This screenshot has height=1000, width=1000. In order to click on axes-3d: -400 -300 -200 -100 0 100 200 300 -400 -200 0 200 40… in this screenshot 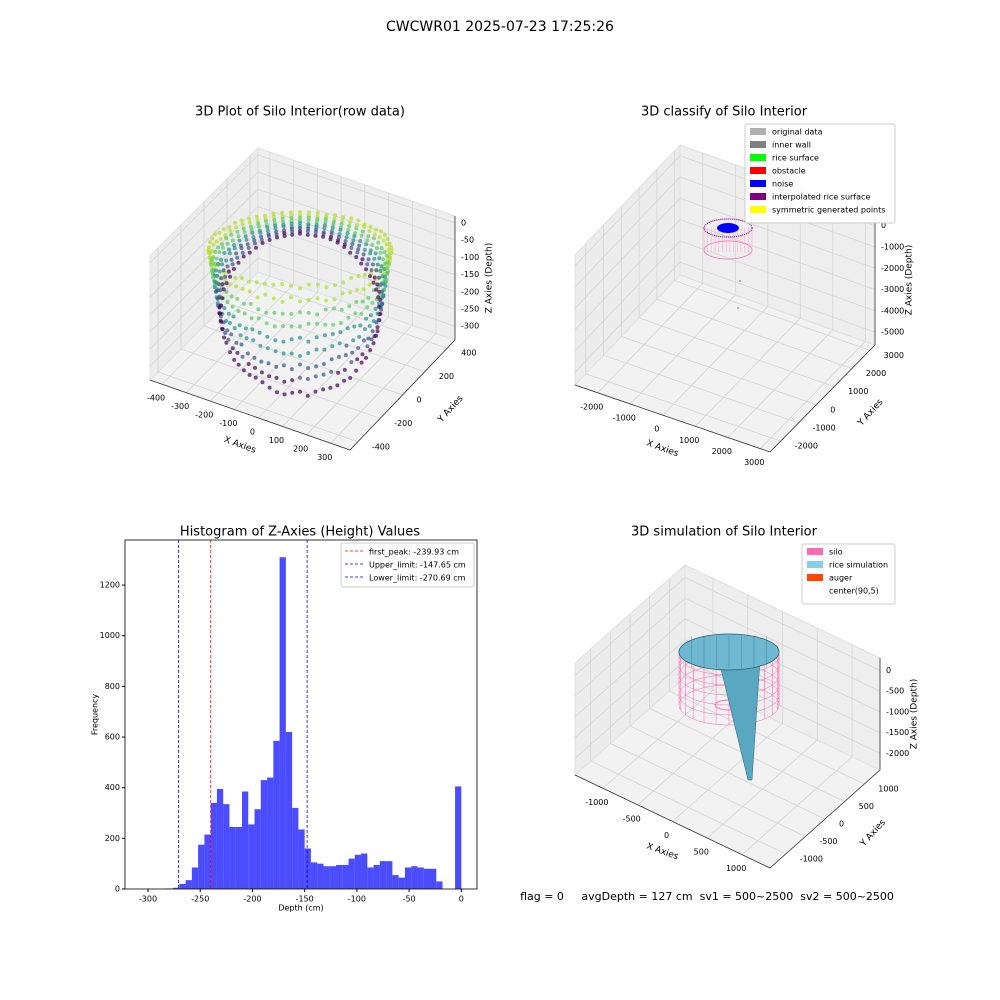, I will do `click(321, 304)`.